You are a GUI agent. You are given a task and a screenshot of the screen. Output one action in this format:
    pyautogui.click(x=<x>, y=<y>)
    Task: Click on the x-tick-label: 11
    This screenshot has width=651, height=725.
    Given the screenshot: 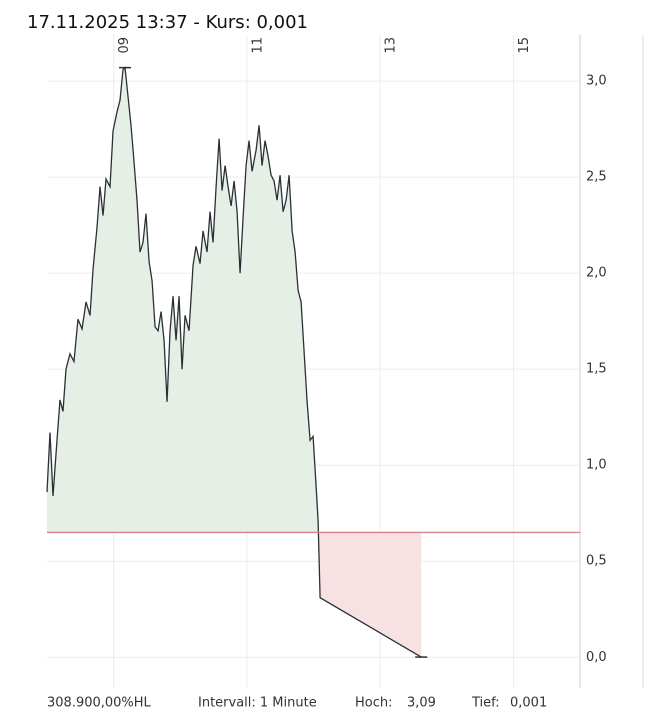 What is the action you would take?
    pyautogui.click(x=257, y=45)
    